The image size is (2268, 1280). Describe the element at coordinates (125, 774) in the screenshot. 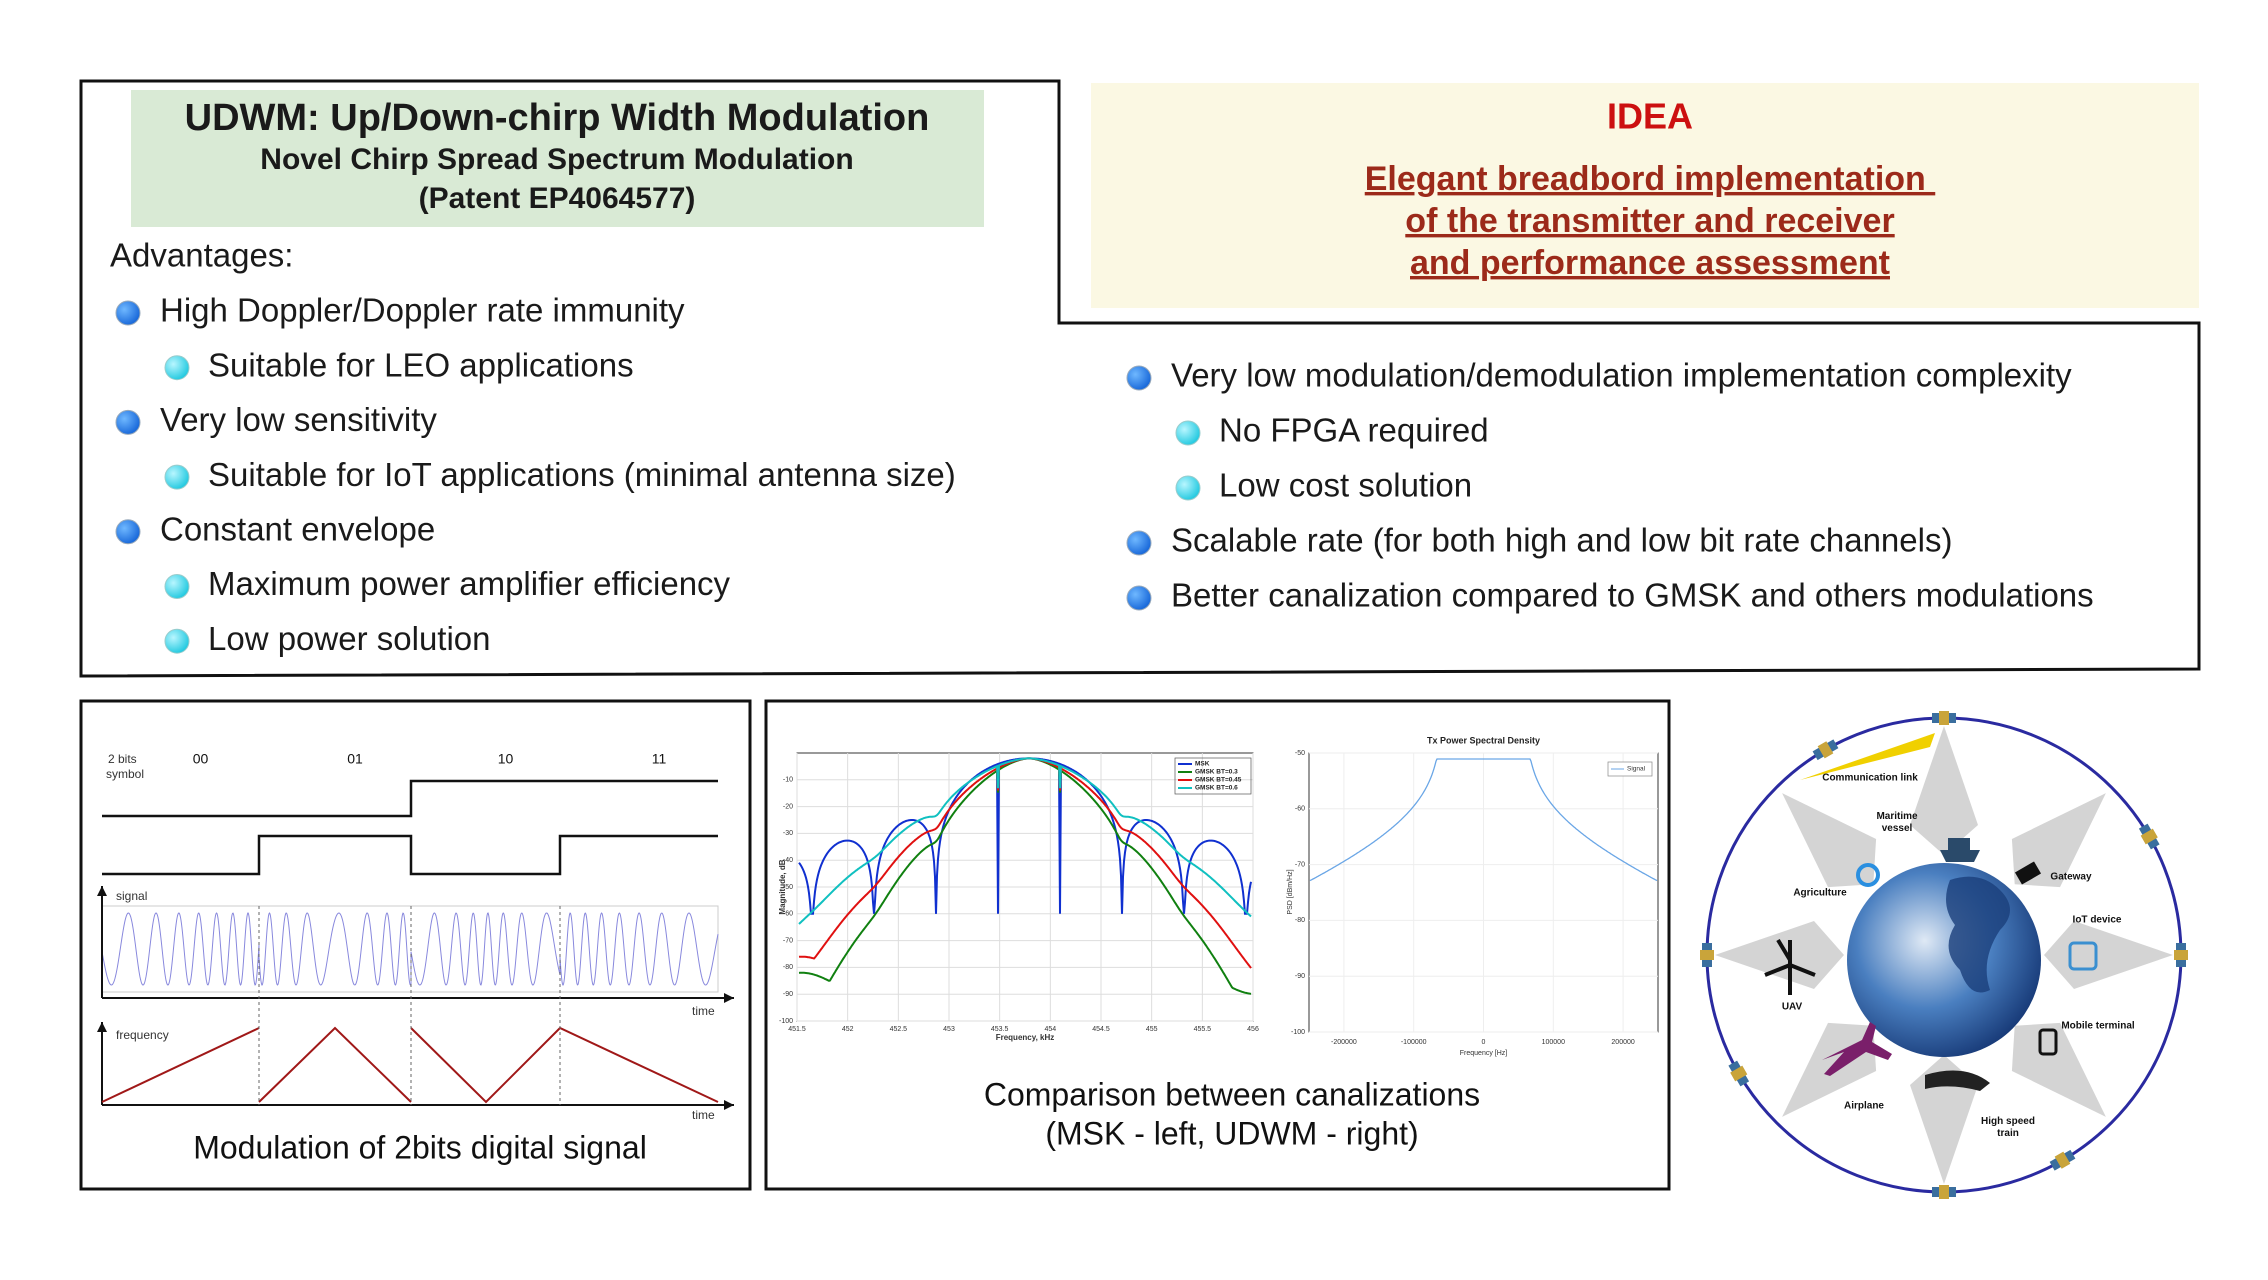

I see `symbol-label: symbol` at that location.